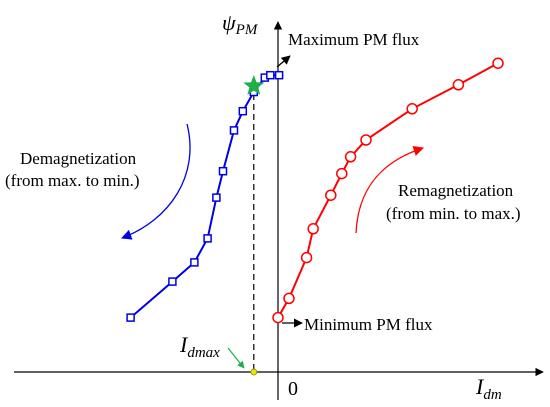 This screenshot has width=550, height=407. What do you see at coordinates (293, 389) in the screenshot?
I see `origin-label: 0` at bounding box center [293, 389].